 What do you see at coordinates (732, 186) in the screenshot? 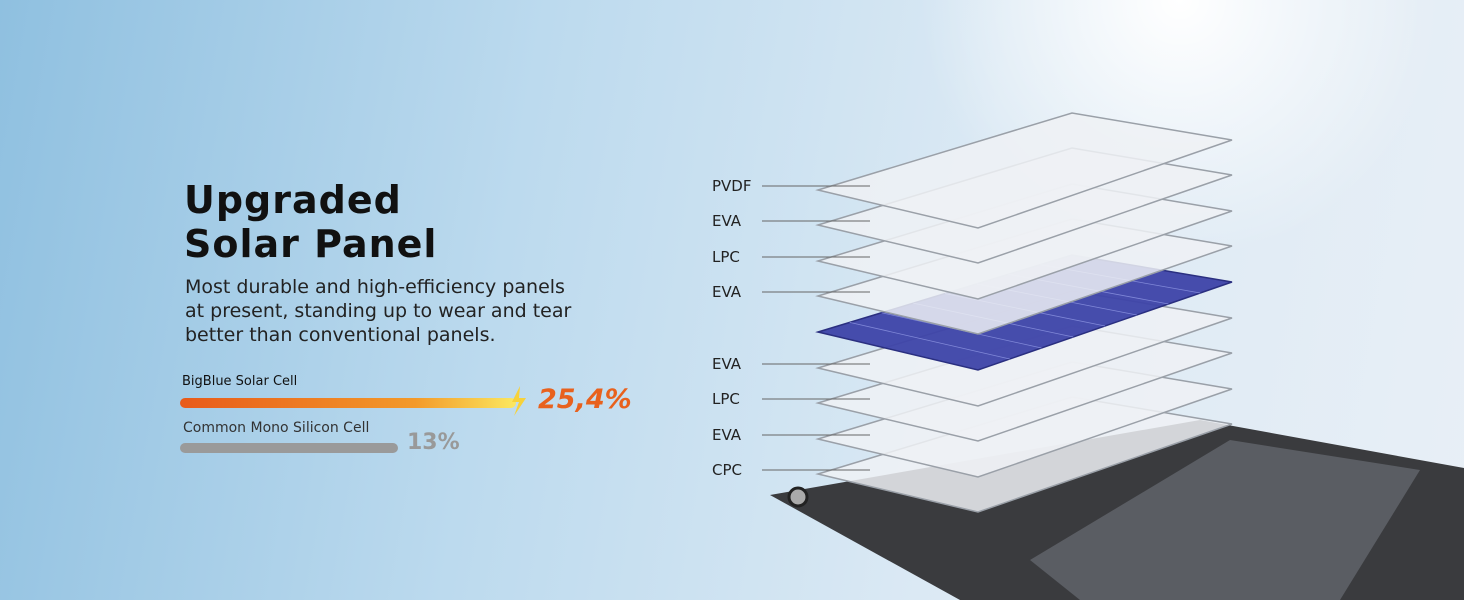
I see `layer-label: PVDF` at bounding box center [732, 186].